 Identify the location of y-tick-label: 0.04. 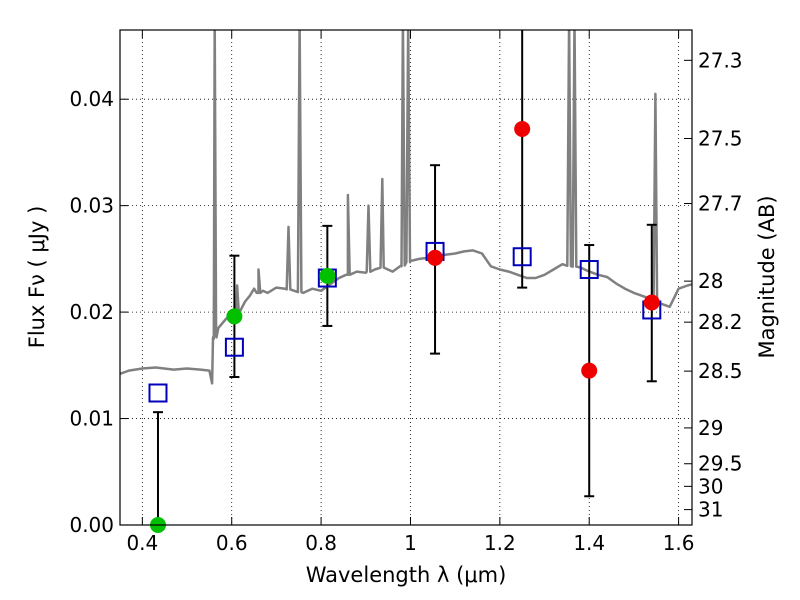
(91, 99).